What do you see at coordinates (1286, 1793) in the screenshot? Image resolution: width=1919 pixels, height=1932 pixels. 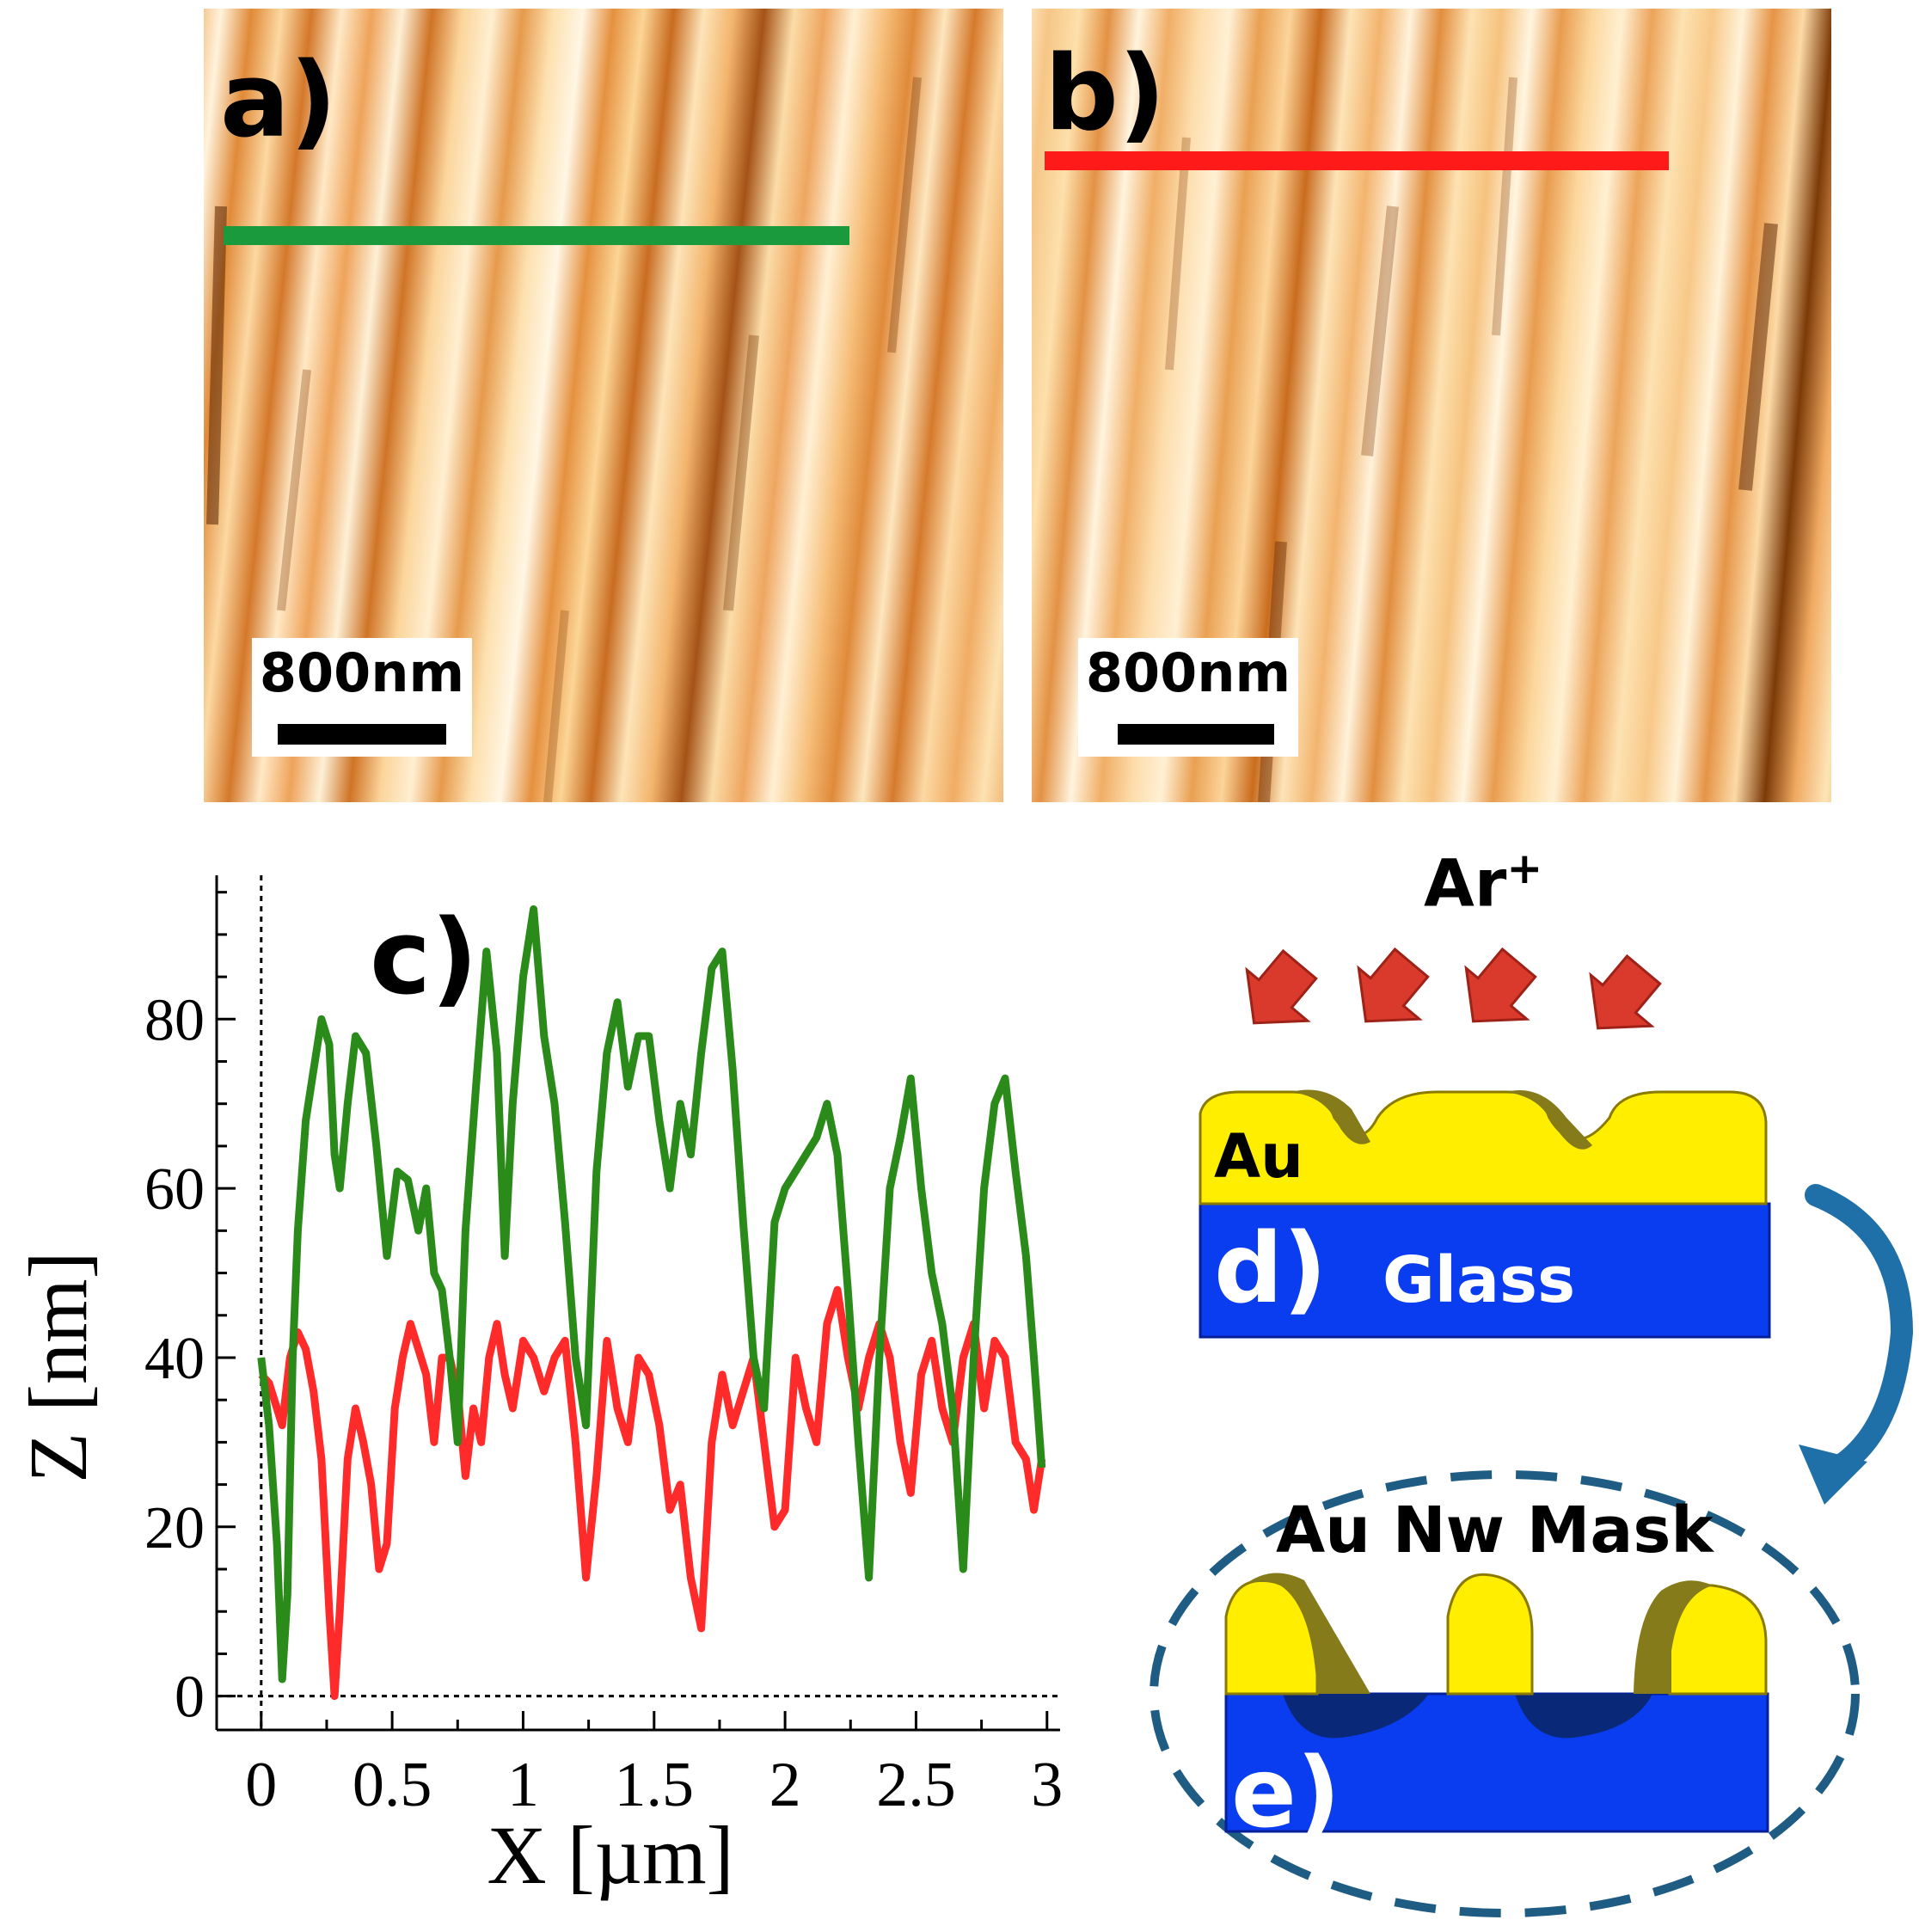 I see `panel-label-e: e)` at bounding box center [1286, 1793].